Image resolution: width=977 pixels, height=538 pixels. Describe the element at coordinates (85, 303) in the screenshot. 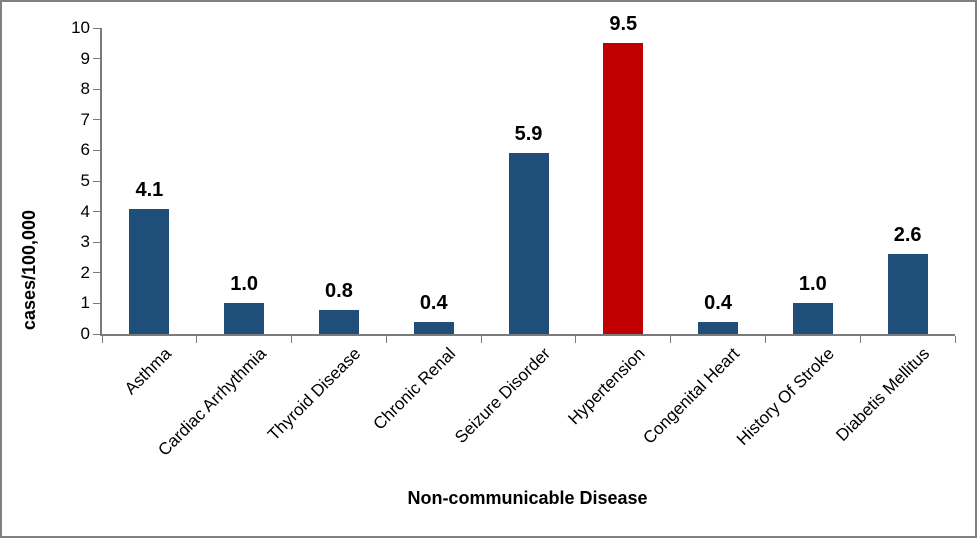

I see `y-axis-tick-label: 1` at that location.